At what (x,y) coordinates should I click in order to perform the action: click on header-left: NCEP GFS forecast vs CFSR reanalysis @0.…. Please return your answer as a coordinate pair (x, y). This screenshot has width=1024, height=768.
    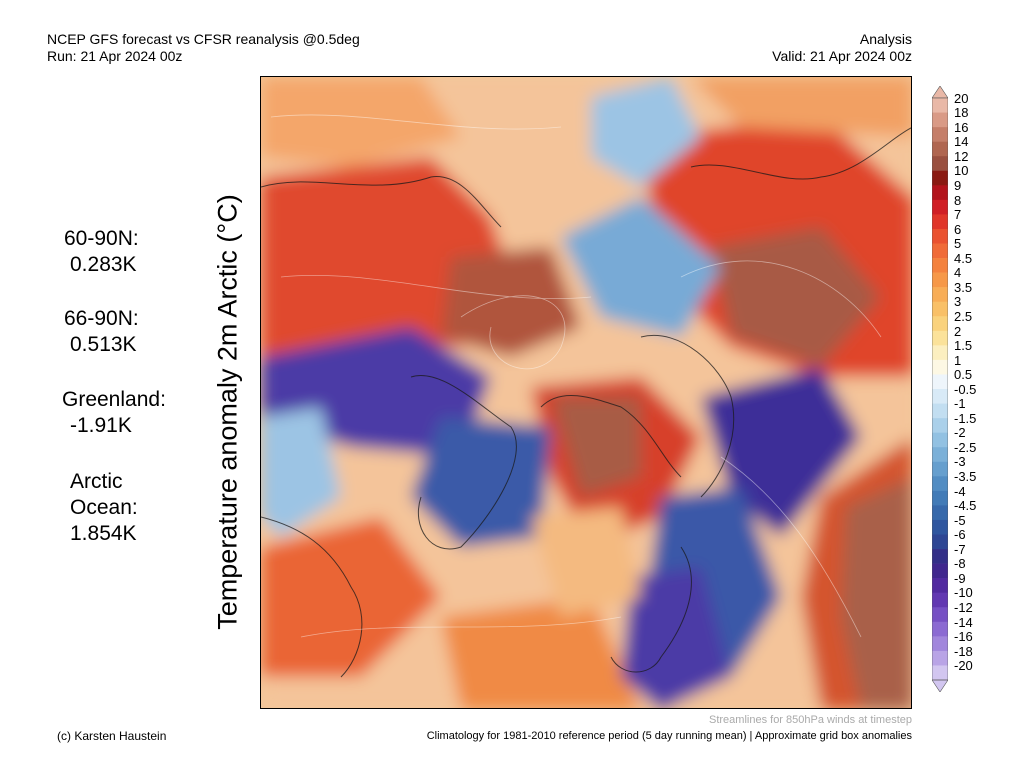
    Looking at the image, I should click on (203, 48).